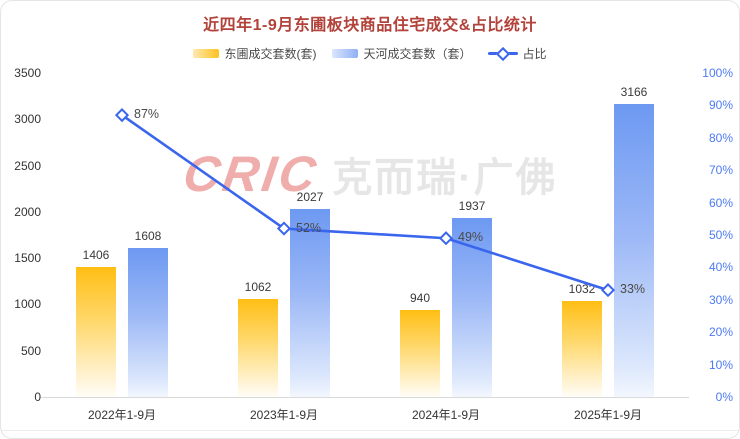 The image size is (740, 439). I want to click on ratio-point-label: 33%, so click(633, 289).